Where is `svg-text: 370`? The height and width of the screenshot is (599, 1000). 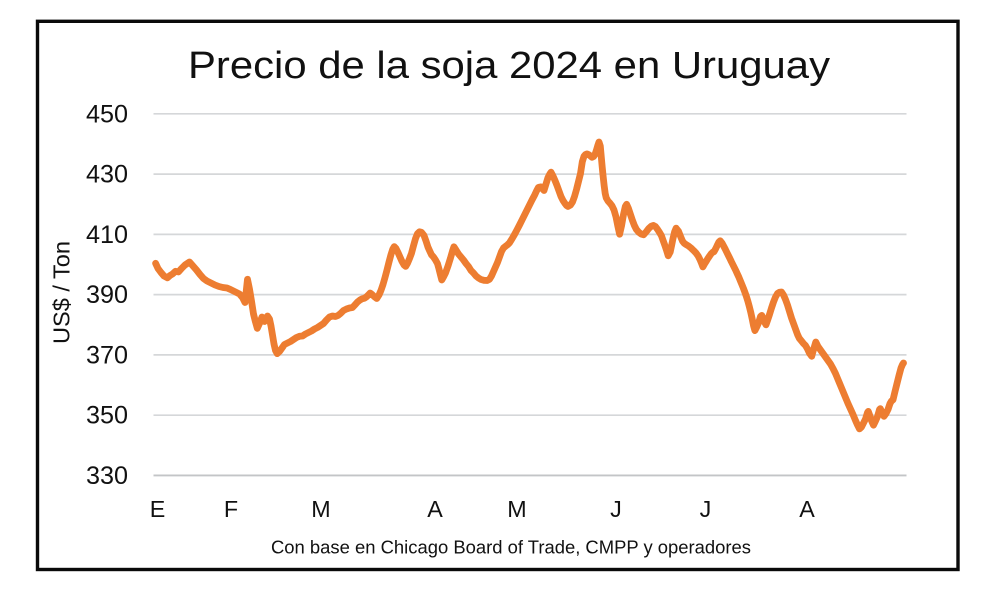 svg-text: 370 is located at coordinates (107, 355).